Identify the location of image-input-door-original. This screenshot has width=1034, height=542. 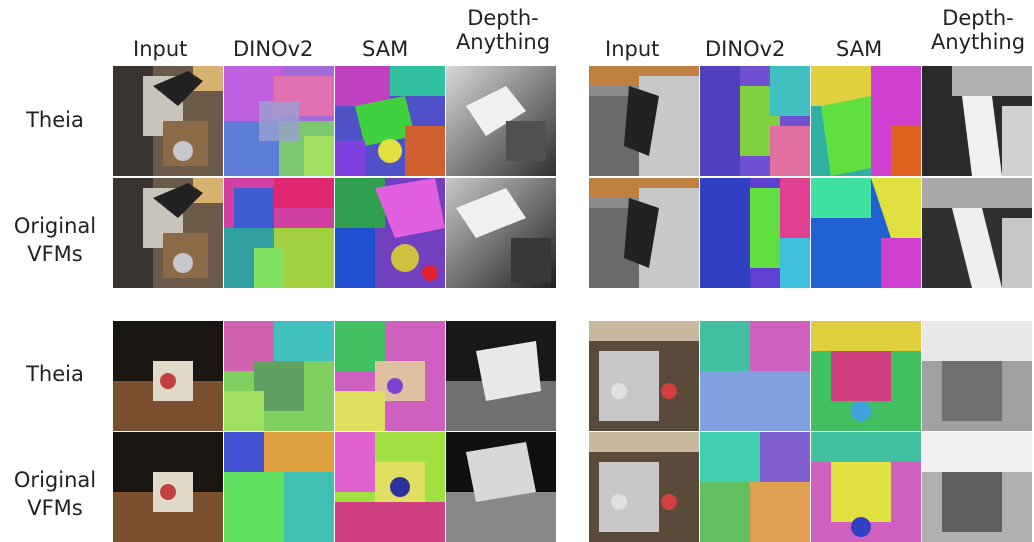
(644, 233).